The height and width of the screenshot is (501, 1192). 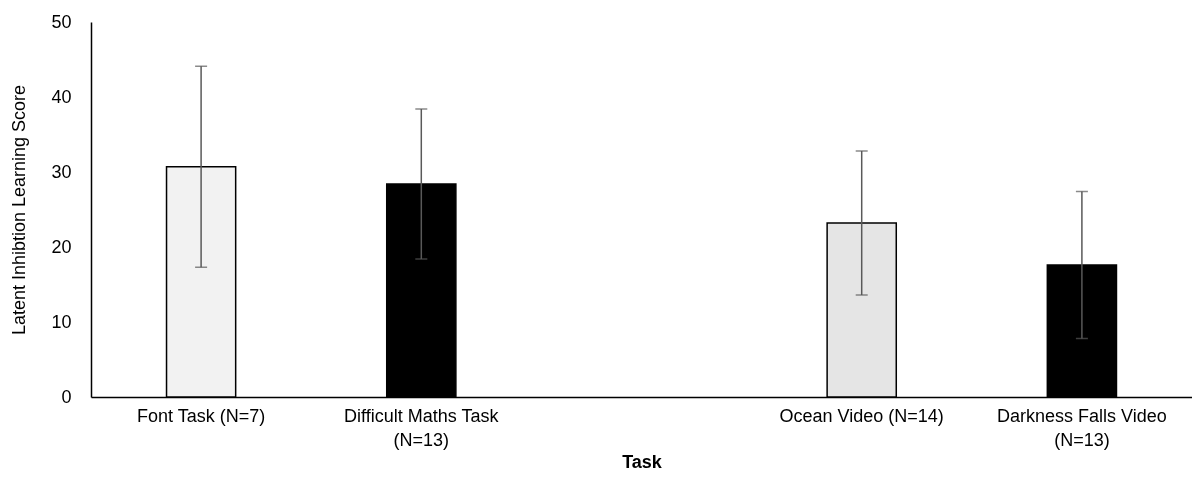 What do you see at coordinates (61, 21) in the screenshot?
I see `y-tick-label: 50` at bounding box center [61, 21].